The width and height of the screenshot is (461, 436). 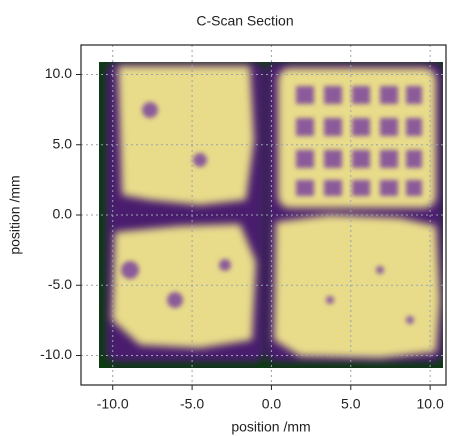 I want to click on y-tick-label: -5.0, so click(x=60, y=284).